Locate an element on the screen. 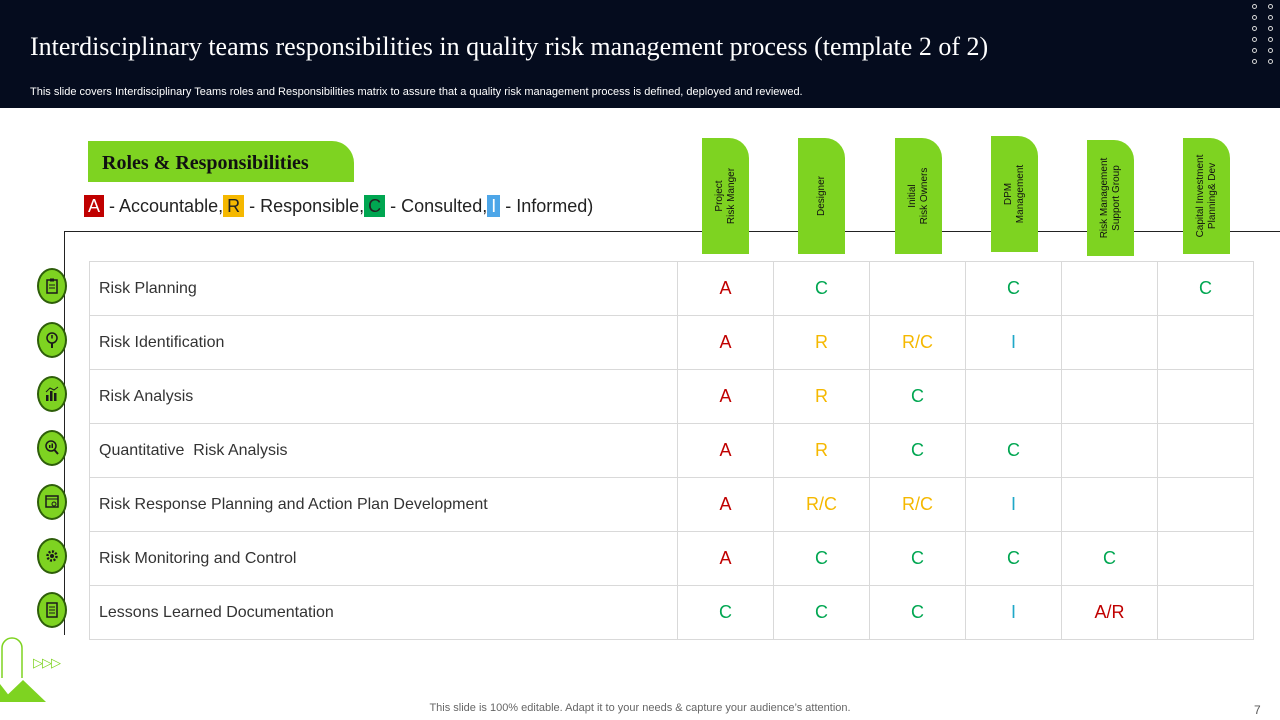 The height and width of the screenshot is (720, 1280). column-header-label: Risk Management Support Group is located at coordinates (1110, 198).